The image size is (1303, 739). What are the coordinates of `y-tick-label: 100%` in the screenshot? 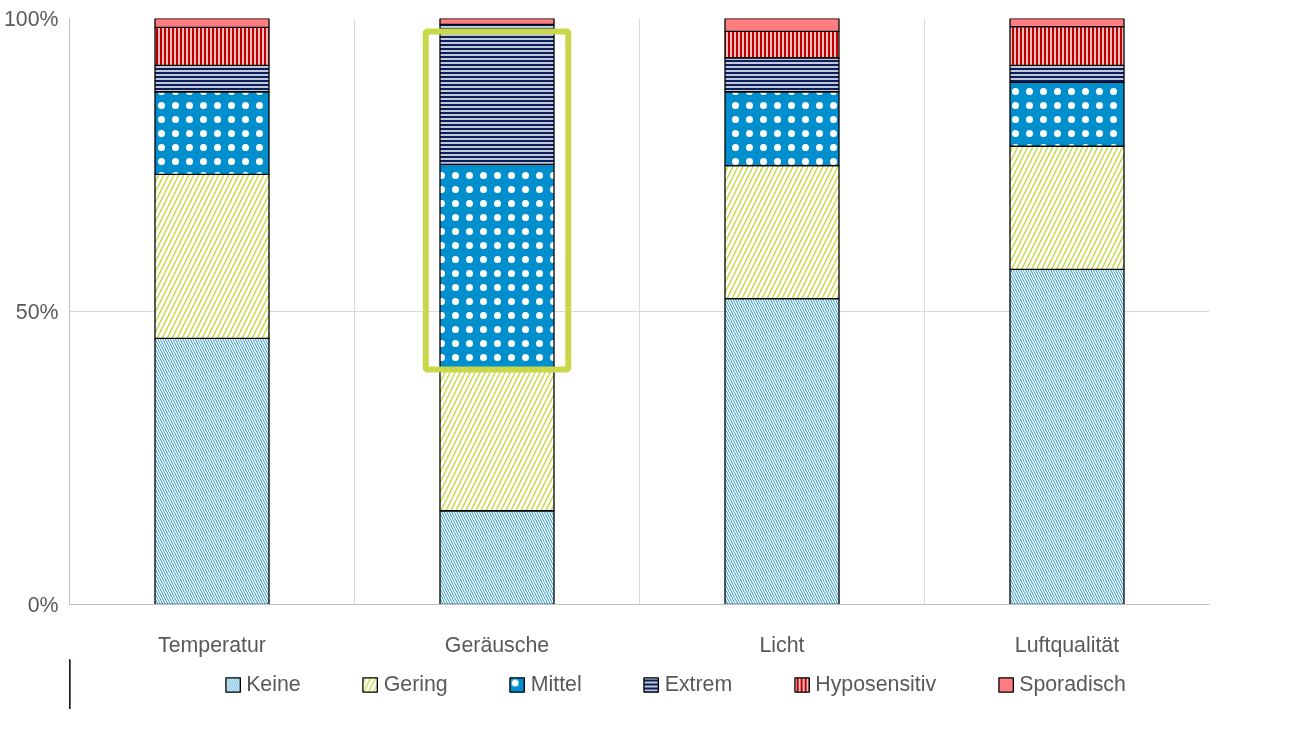 It's located at (31, 18).